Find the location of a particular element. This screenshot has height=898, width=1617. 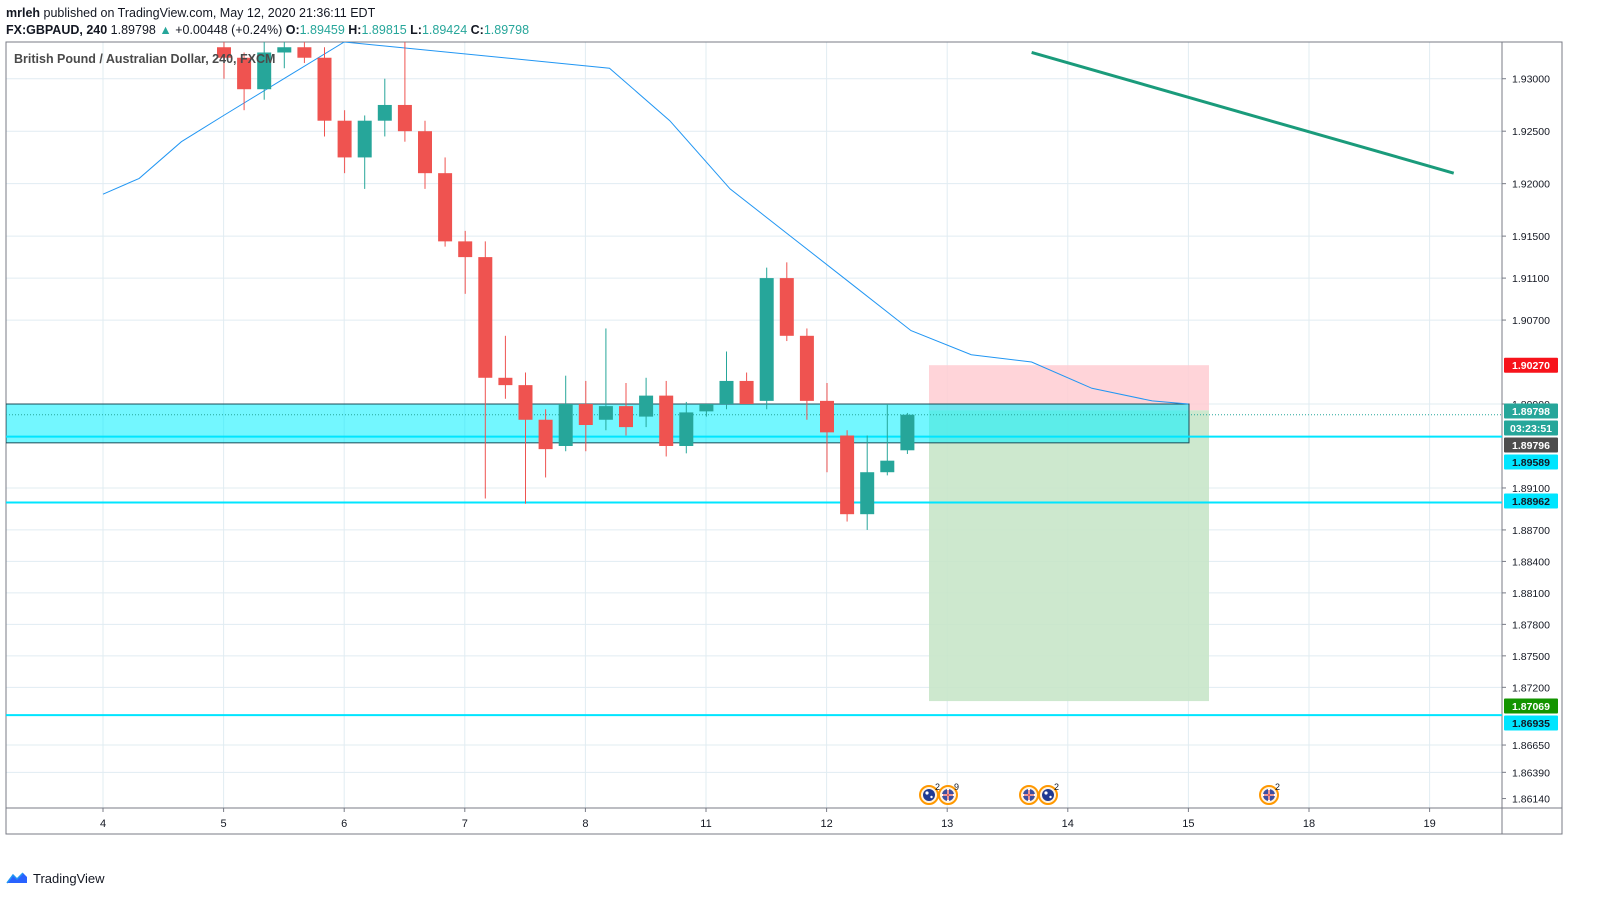

low-label: L: is located at coordinates (416, 30).